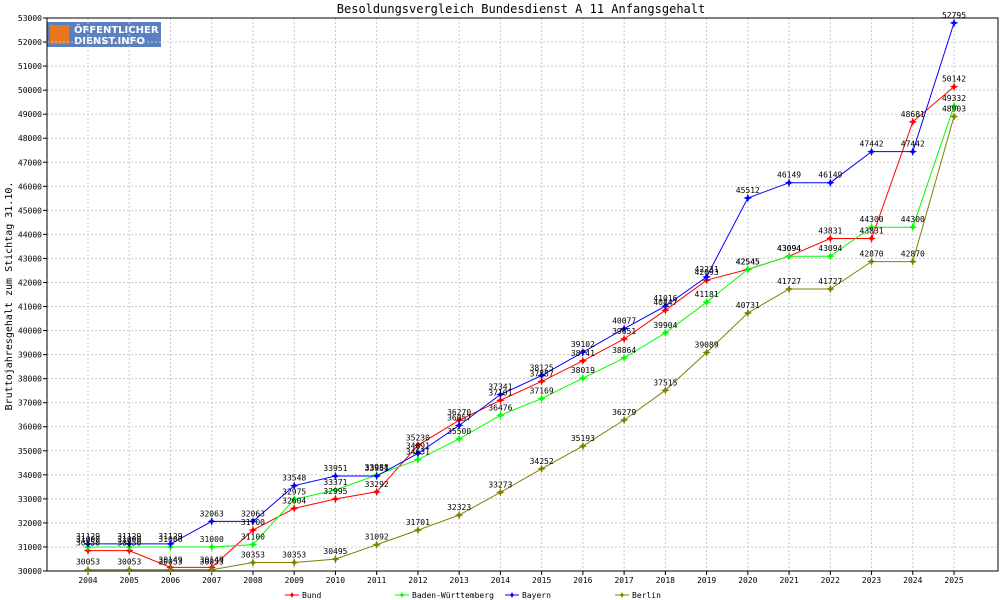  I want to click on data-label: 34631, so click(418, 452).